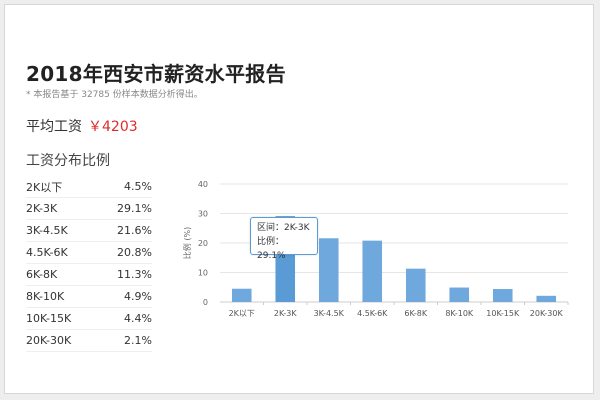 This screenshot has height=400, width=600. What do you see at coordinates (547, 313) in the screenshot?
I see `x-tick-label: 20K-30K` at bounding box center [547, 313].